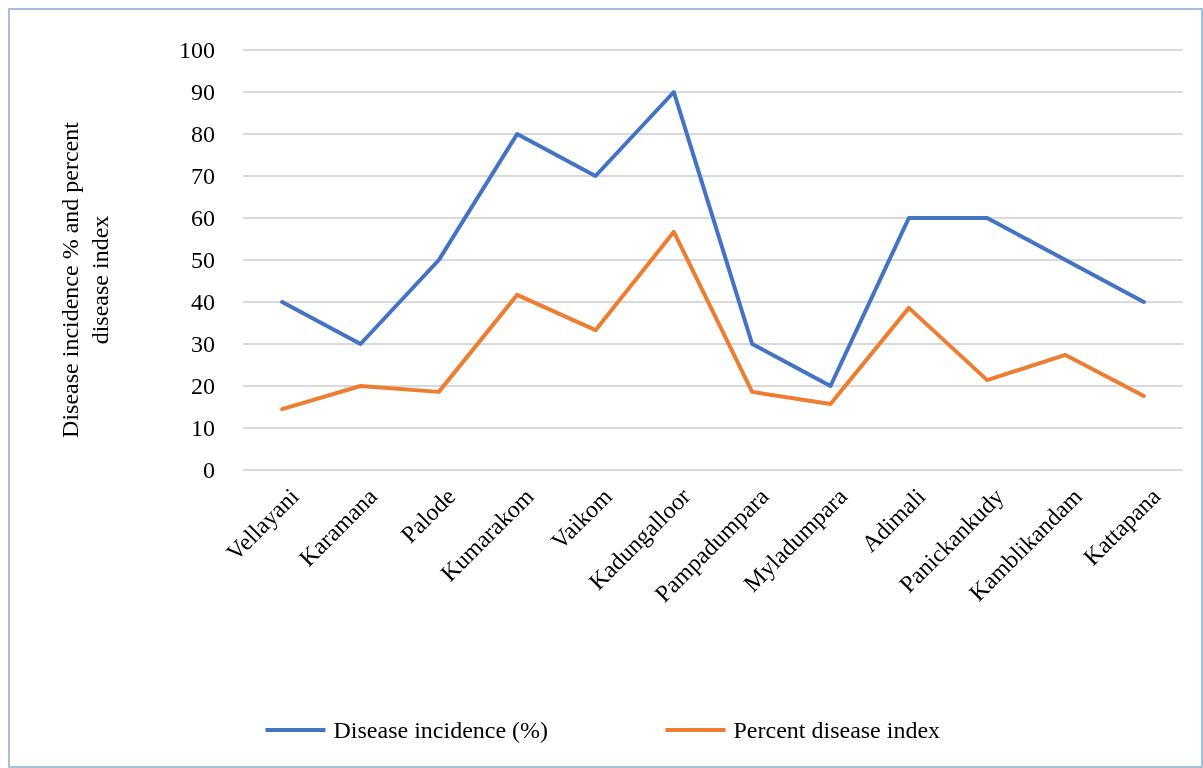 This screenshot has width=1203, height=768. I want to click on y-tick-label: 80, so click(203, 134).